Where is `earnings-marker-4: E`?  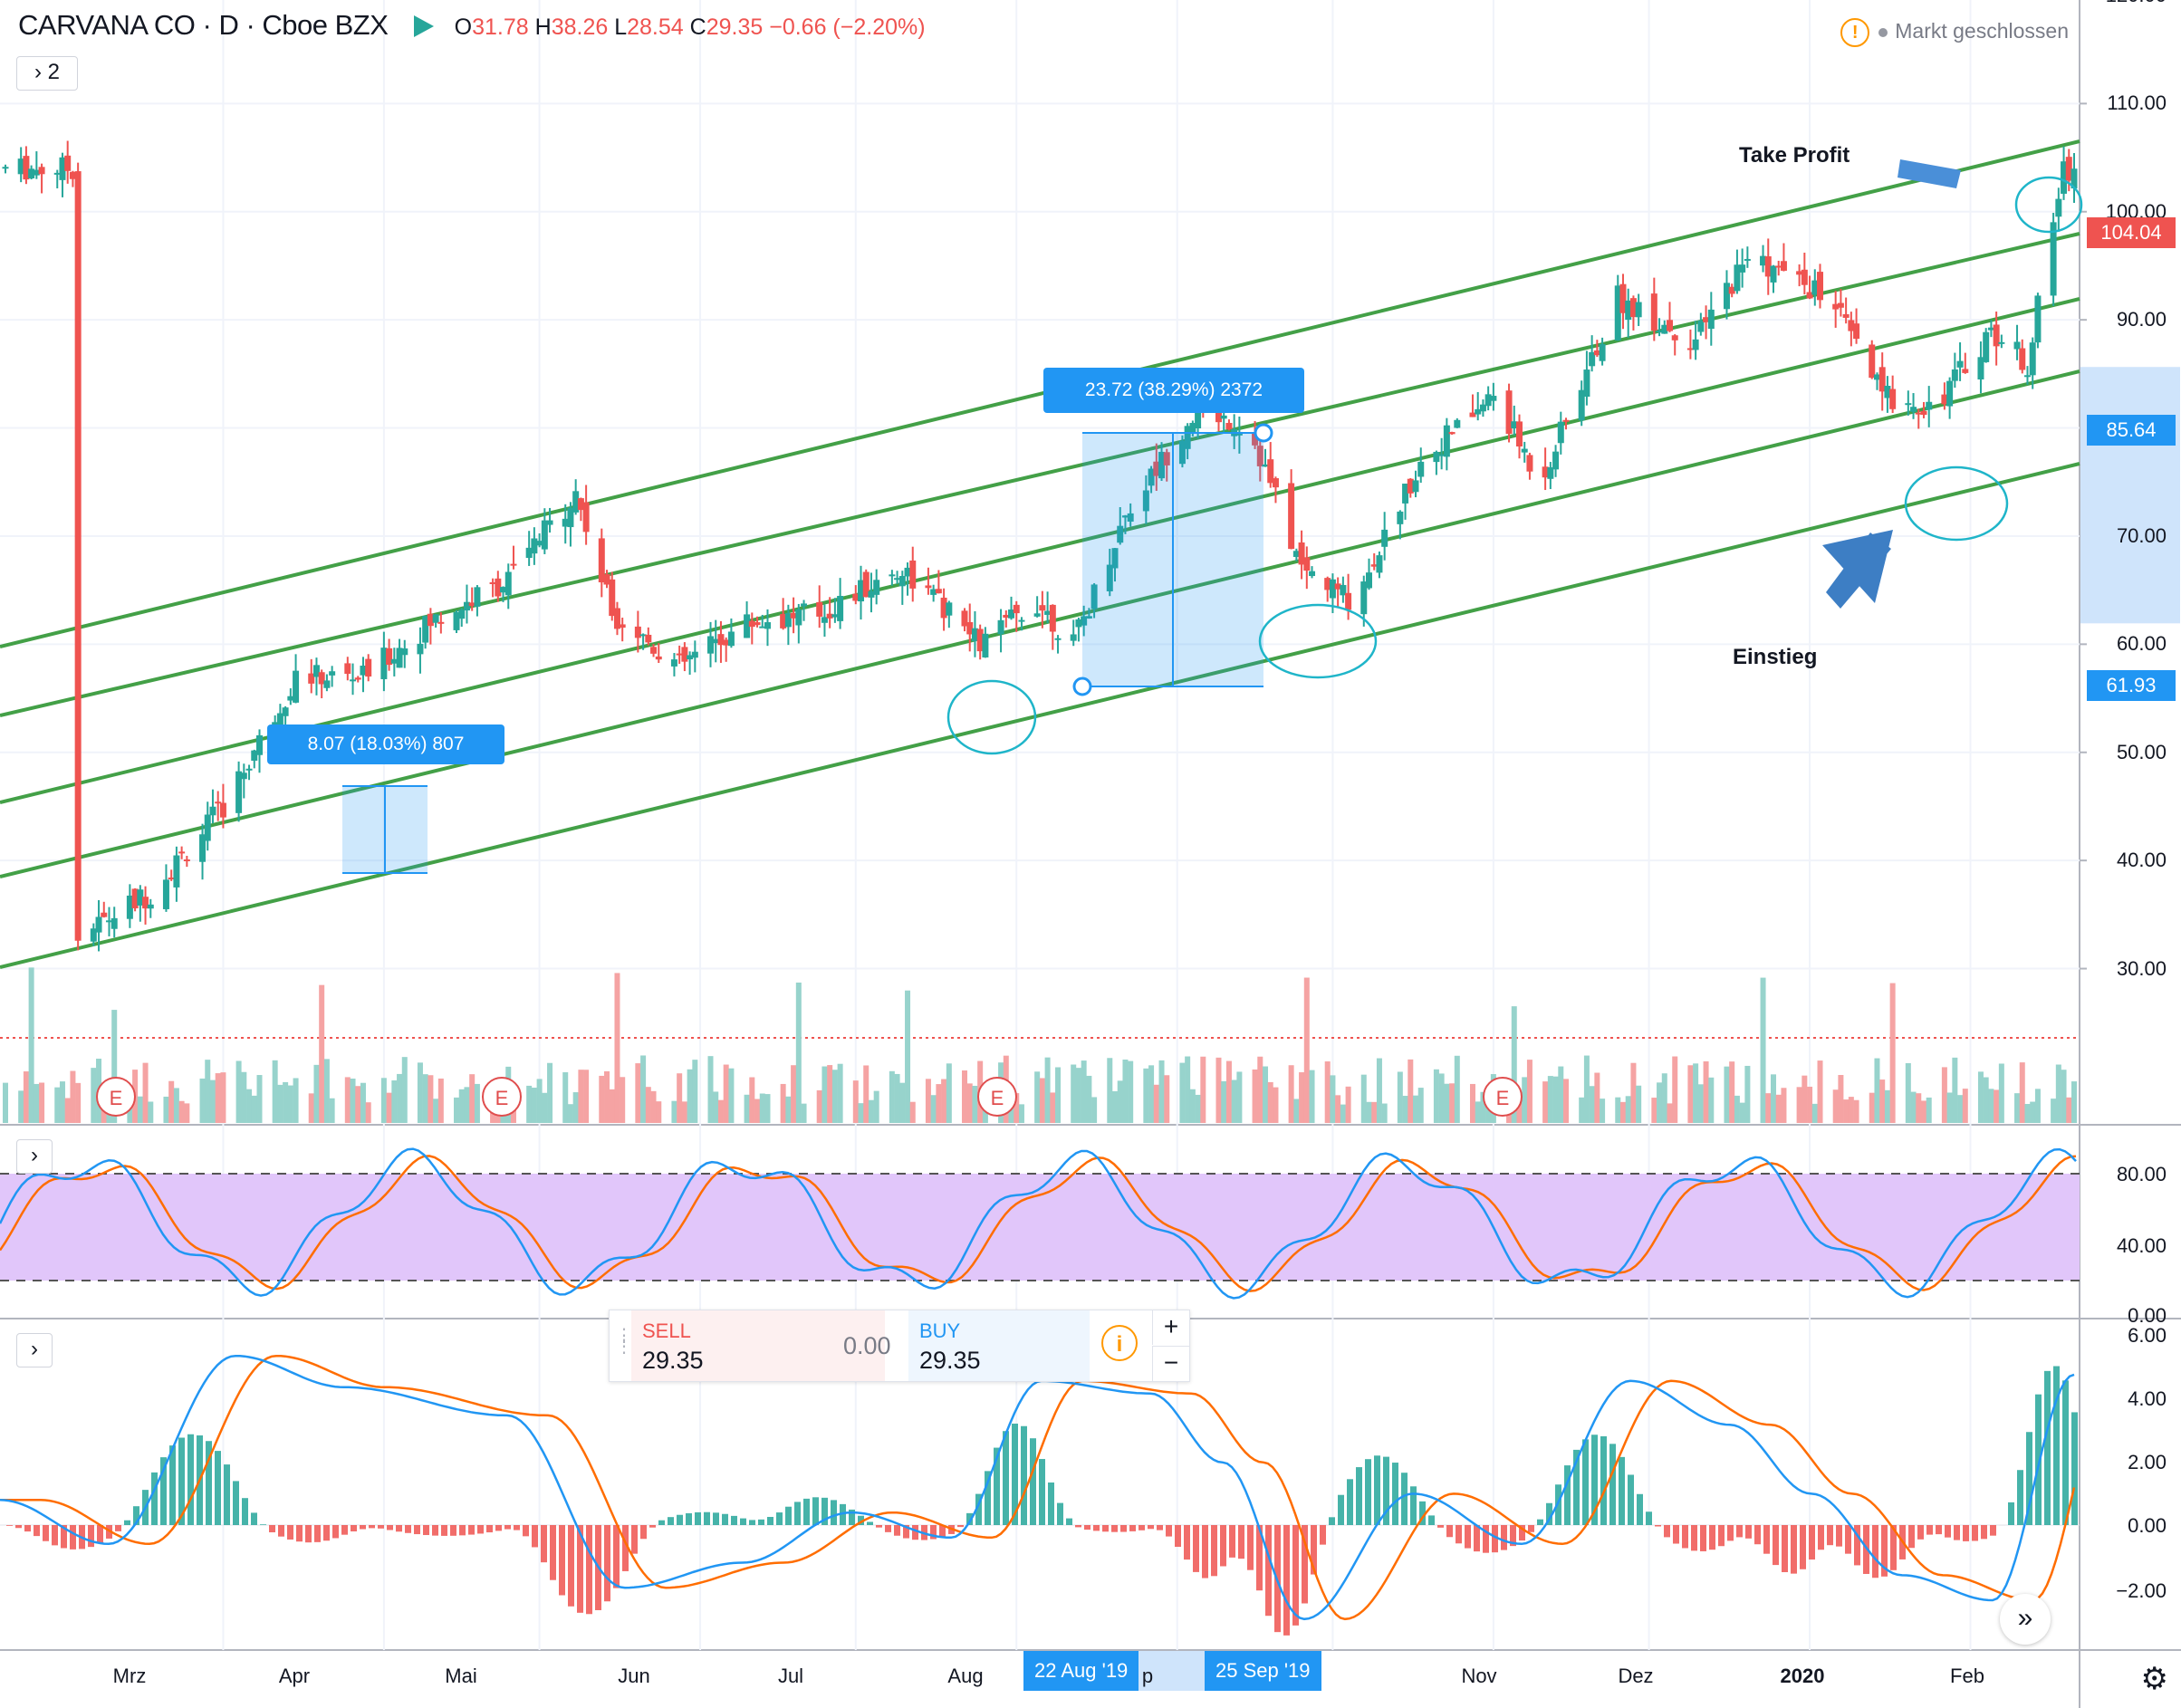 earnings-marker-4: E is located at coordinates (1503, 1097).